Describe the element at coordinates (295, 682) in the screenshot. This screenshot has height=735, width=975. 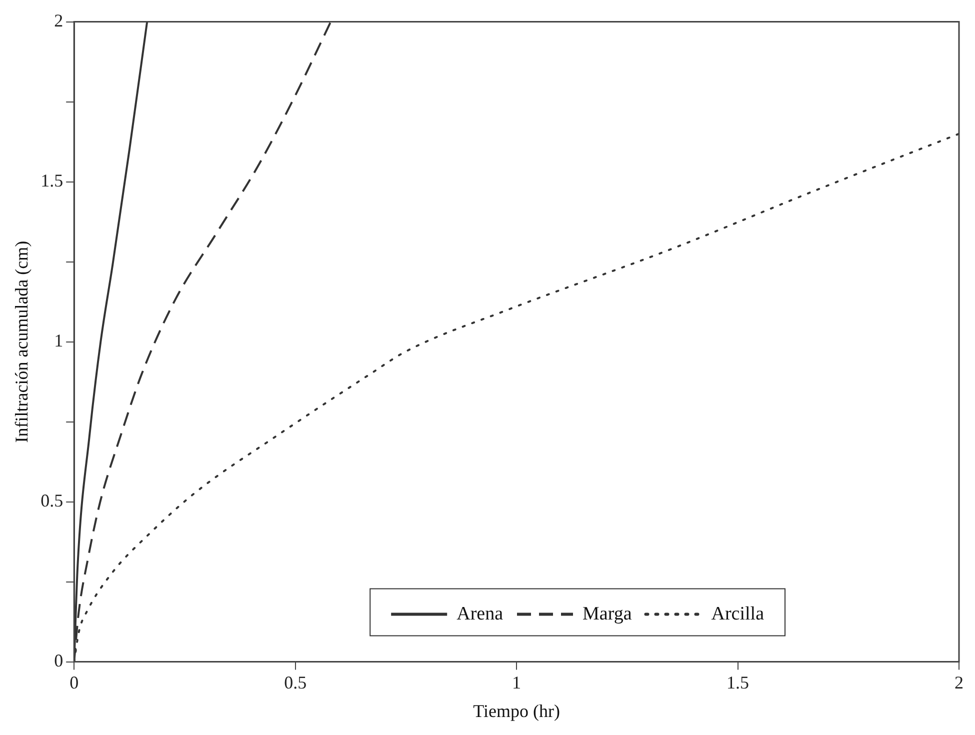
I see `x-tick-label: 0.5` at that location.